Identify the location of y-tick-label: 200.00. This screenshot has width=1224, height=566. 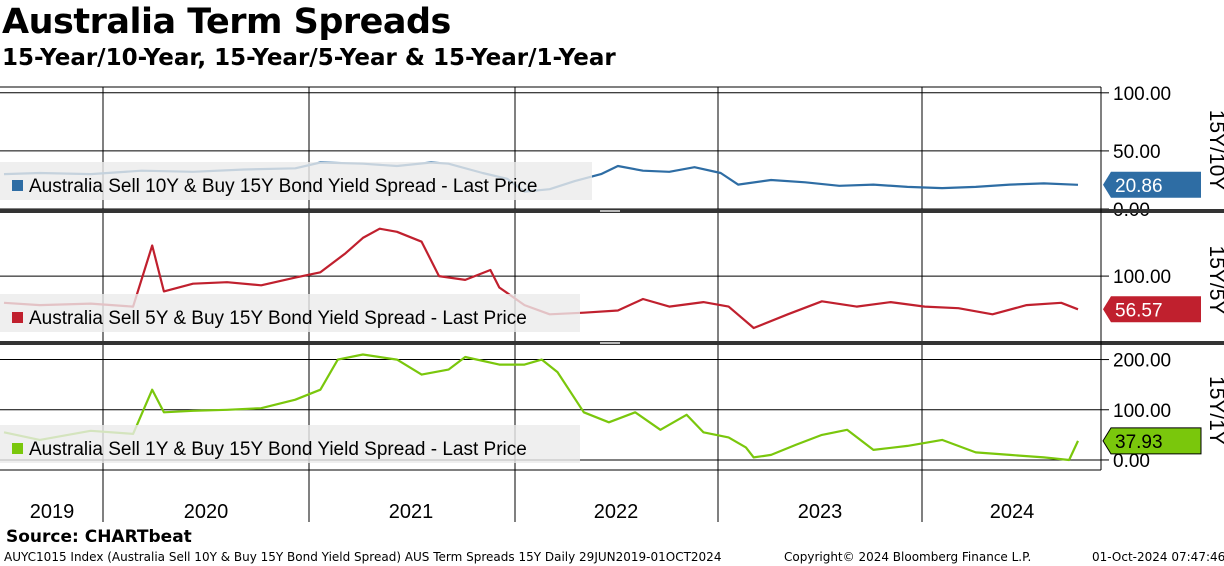
(1142, 361).